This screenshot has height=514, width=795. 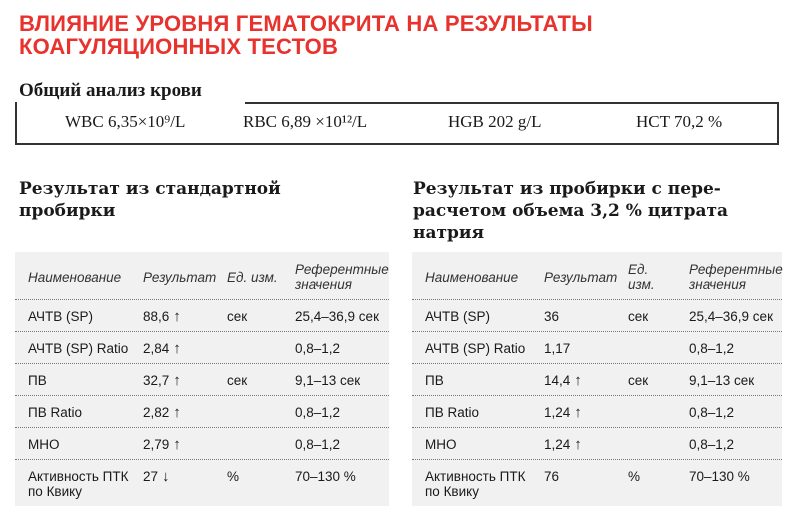 What do you see at coordinates (597, 443) in the screenshot?
I see `table-row: МНО 1,24 ↑ 0,8–1,2` at bounding box center [597, 443].